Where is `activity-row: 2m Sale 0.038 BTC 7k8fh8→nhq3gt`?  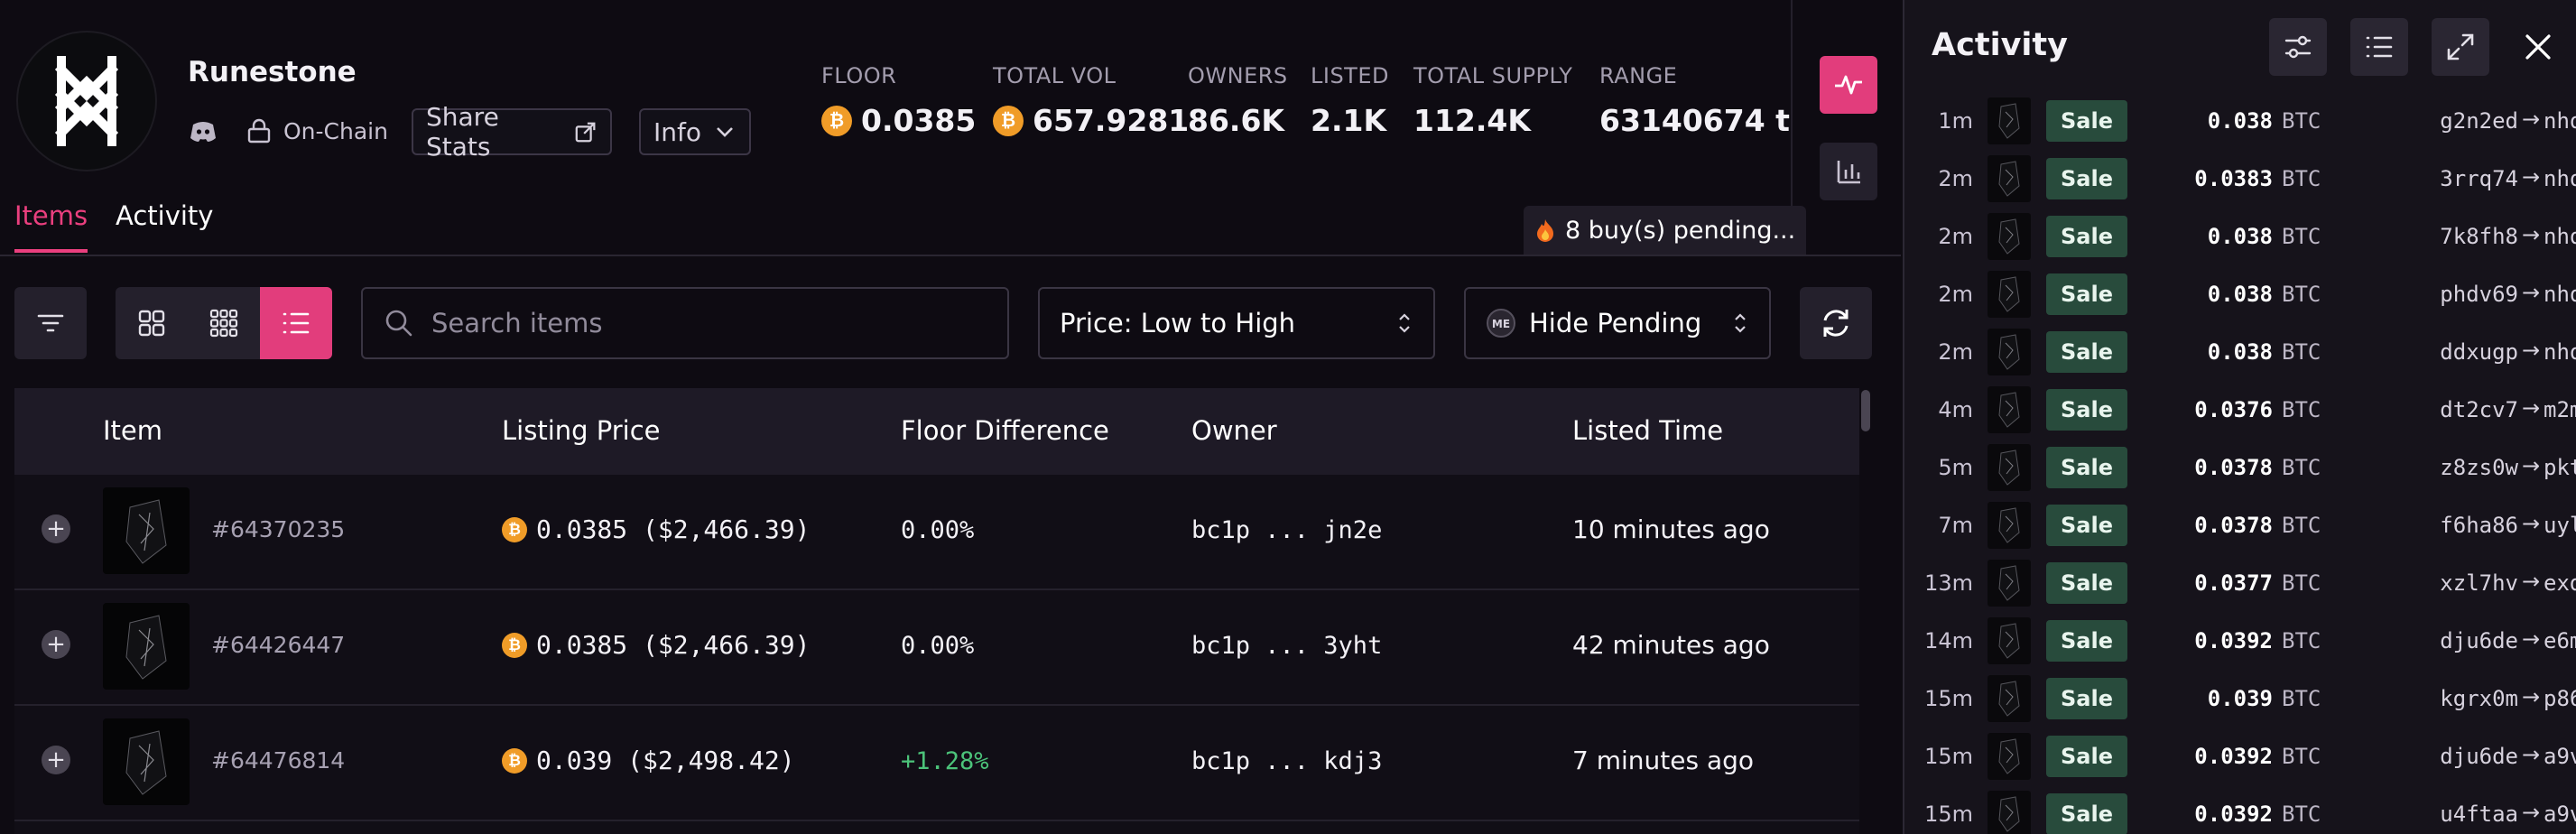 activity-row: 2m Sale 0.038 BTC 7k8fh8→nhq3gt is located at coordinates (2240, 236).